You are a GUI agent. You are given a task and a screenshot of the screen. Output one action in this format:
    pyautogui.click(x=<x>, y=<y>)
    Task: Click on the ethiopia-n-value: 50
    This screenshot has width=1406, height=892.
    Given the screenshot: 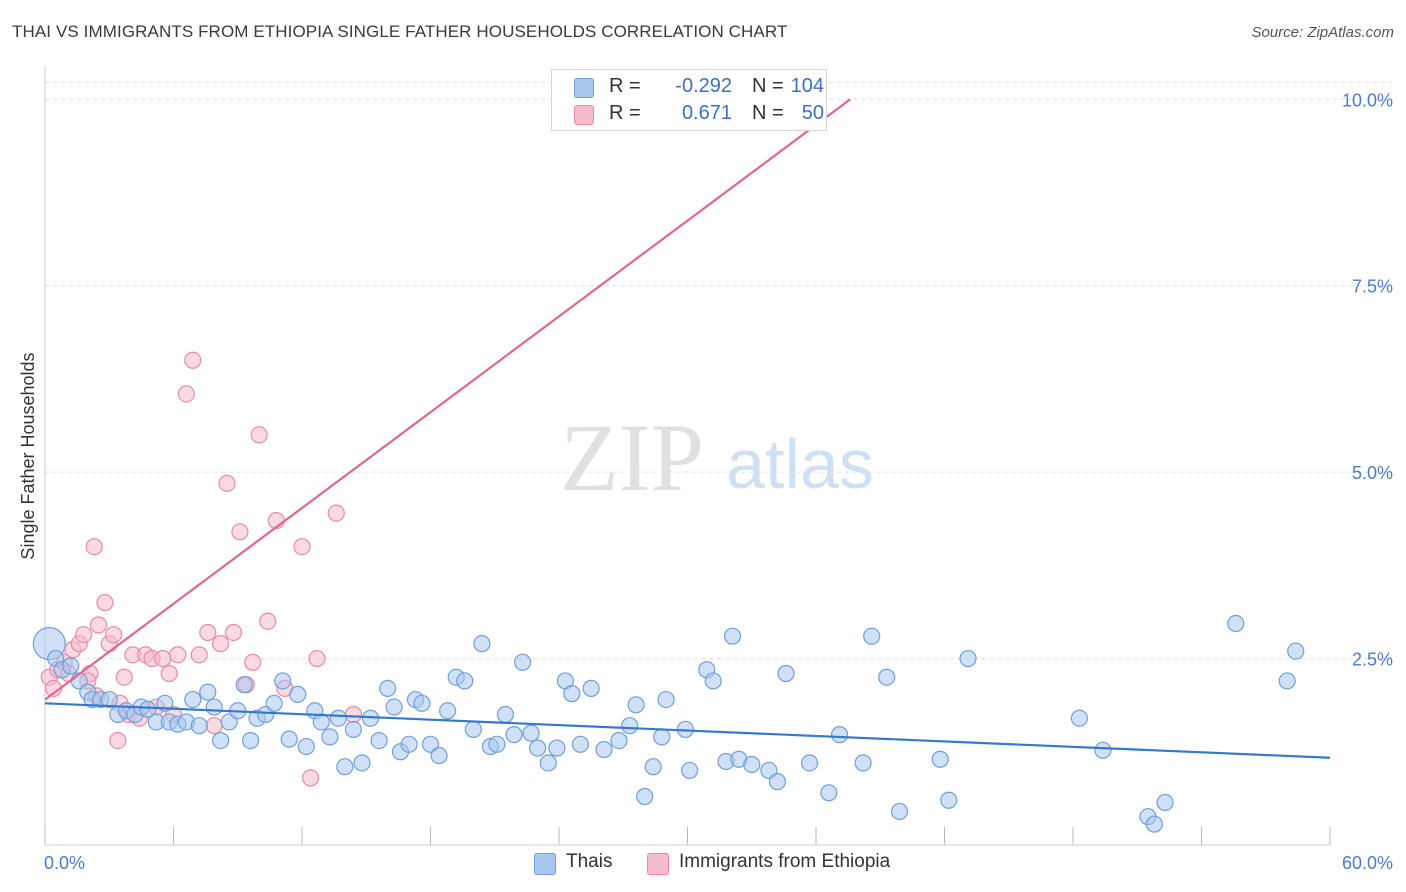 What is the action you would take?
    pyautogui.click(x=812, y=113)
    